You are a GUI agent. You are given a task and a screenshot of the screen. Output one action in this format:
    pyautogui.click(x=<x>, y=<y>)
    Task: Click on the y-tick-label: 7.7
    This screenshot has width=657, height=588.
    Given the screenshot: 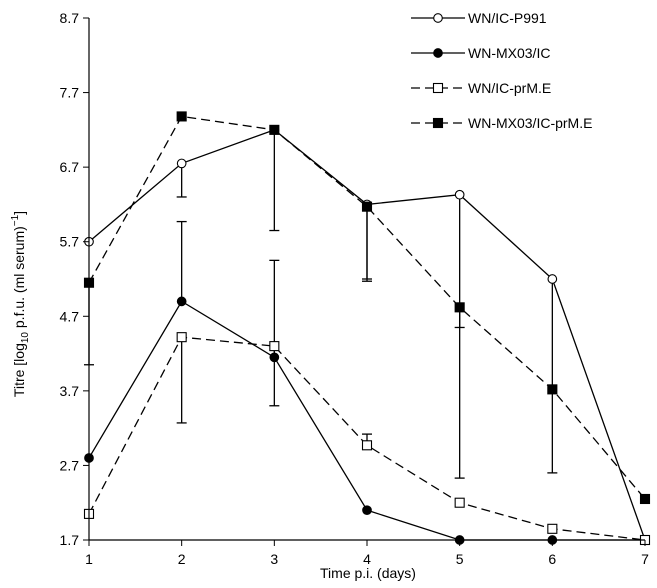 What is the action you would take?
    pyautogui.click(x=70, y=93)
    